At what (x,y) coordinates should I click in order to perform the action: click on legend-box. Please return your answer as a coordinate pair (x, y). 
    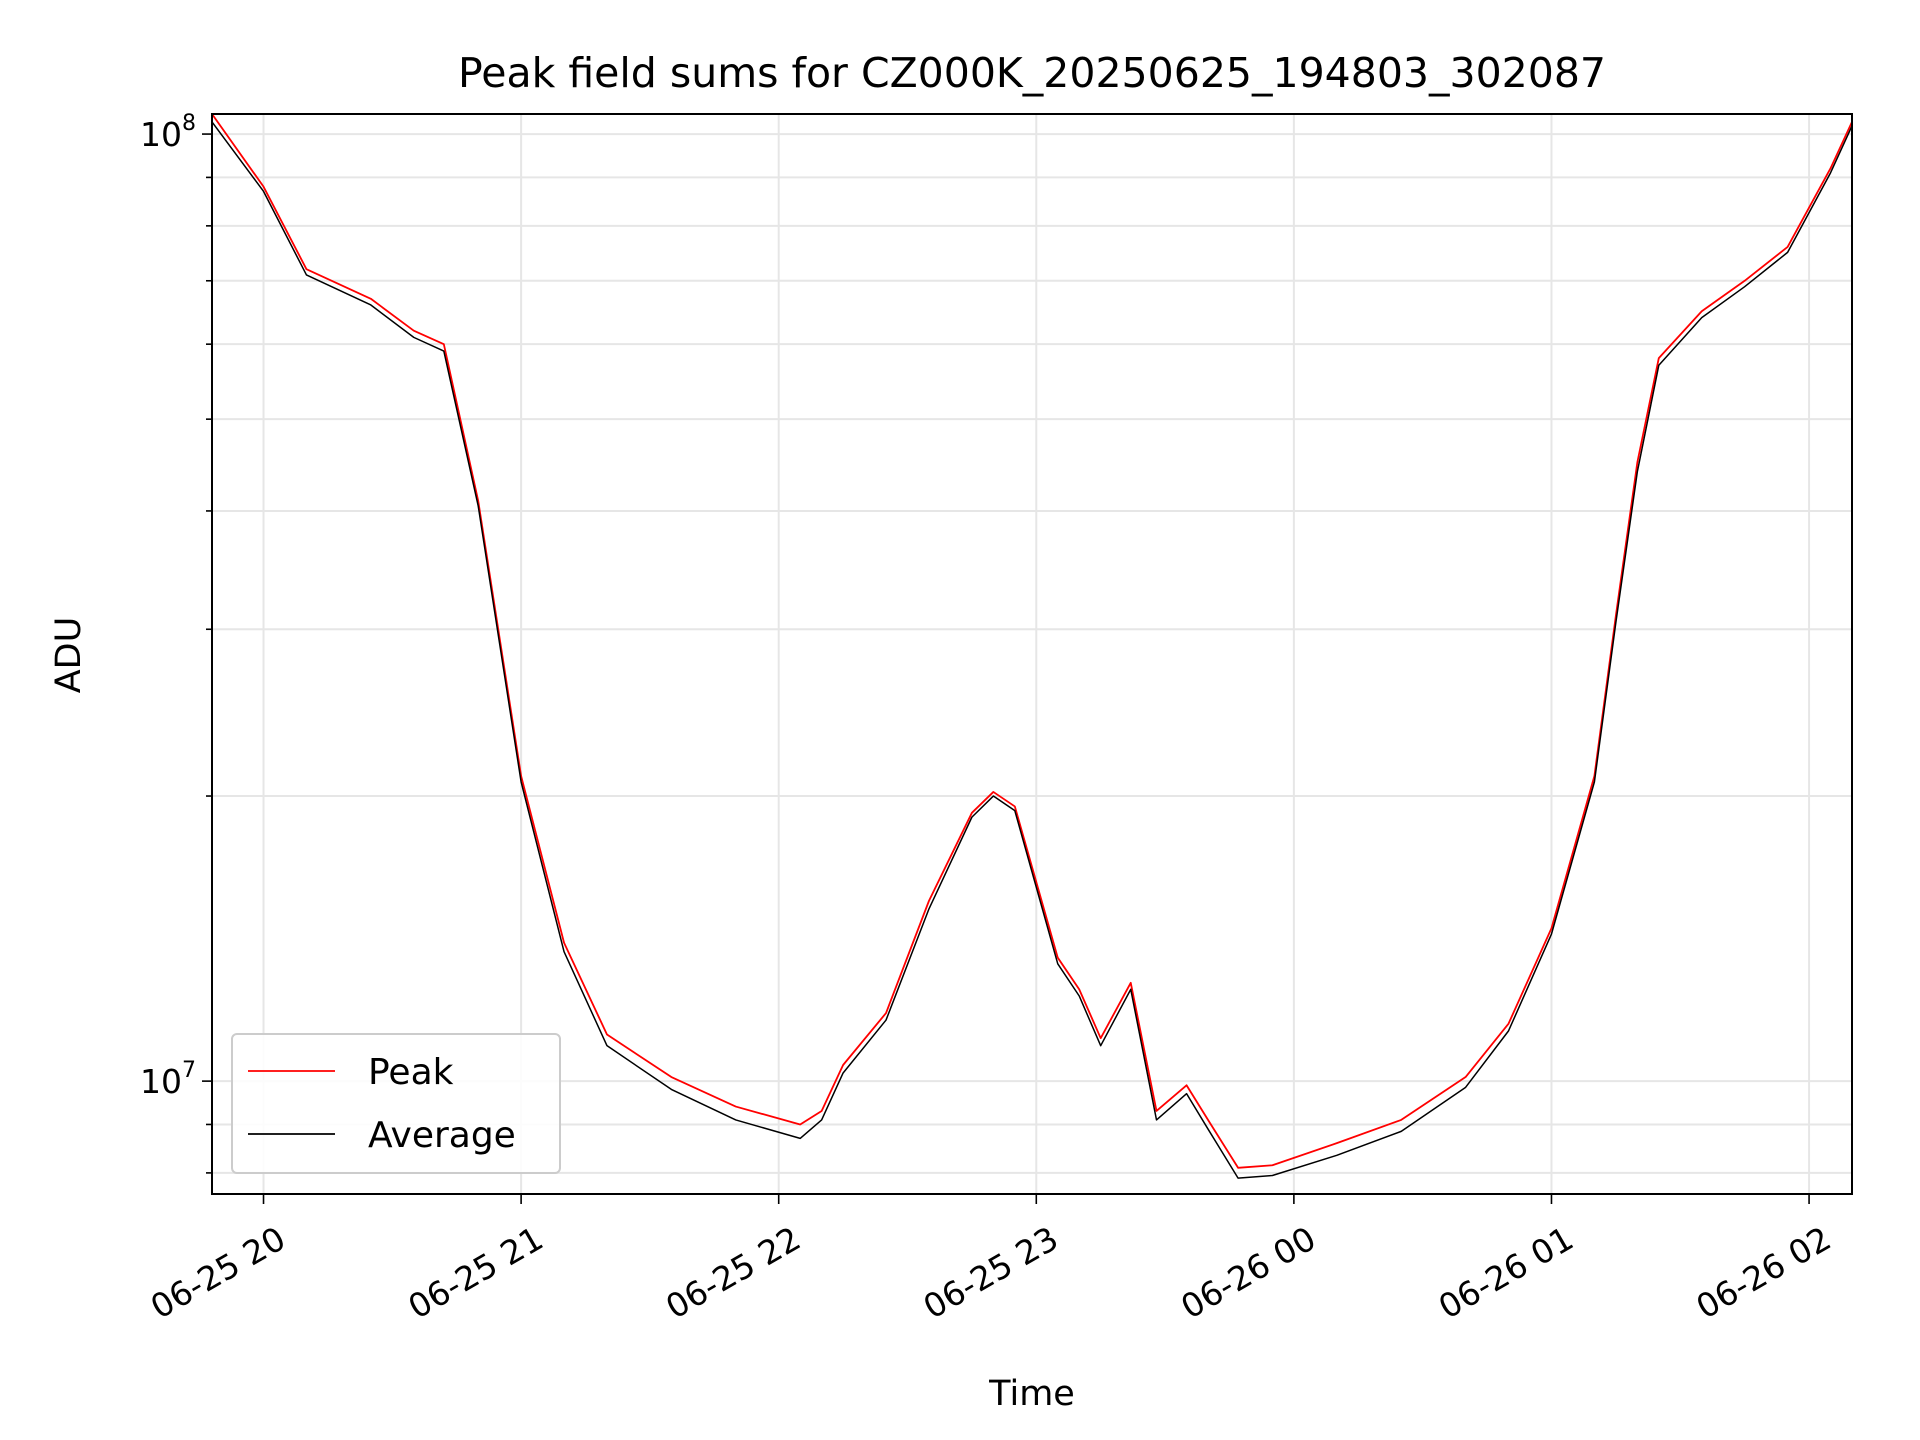
    Looking at the image, I should click on (396, 1103).